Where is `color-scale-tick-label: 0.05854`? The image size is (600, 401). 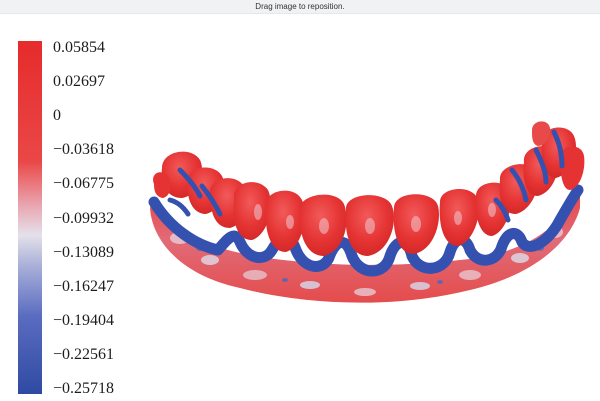
color-scale-tick-label: 0.05854 is located at coordinates (79, 47).